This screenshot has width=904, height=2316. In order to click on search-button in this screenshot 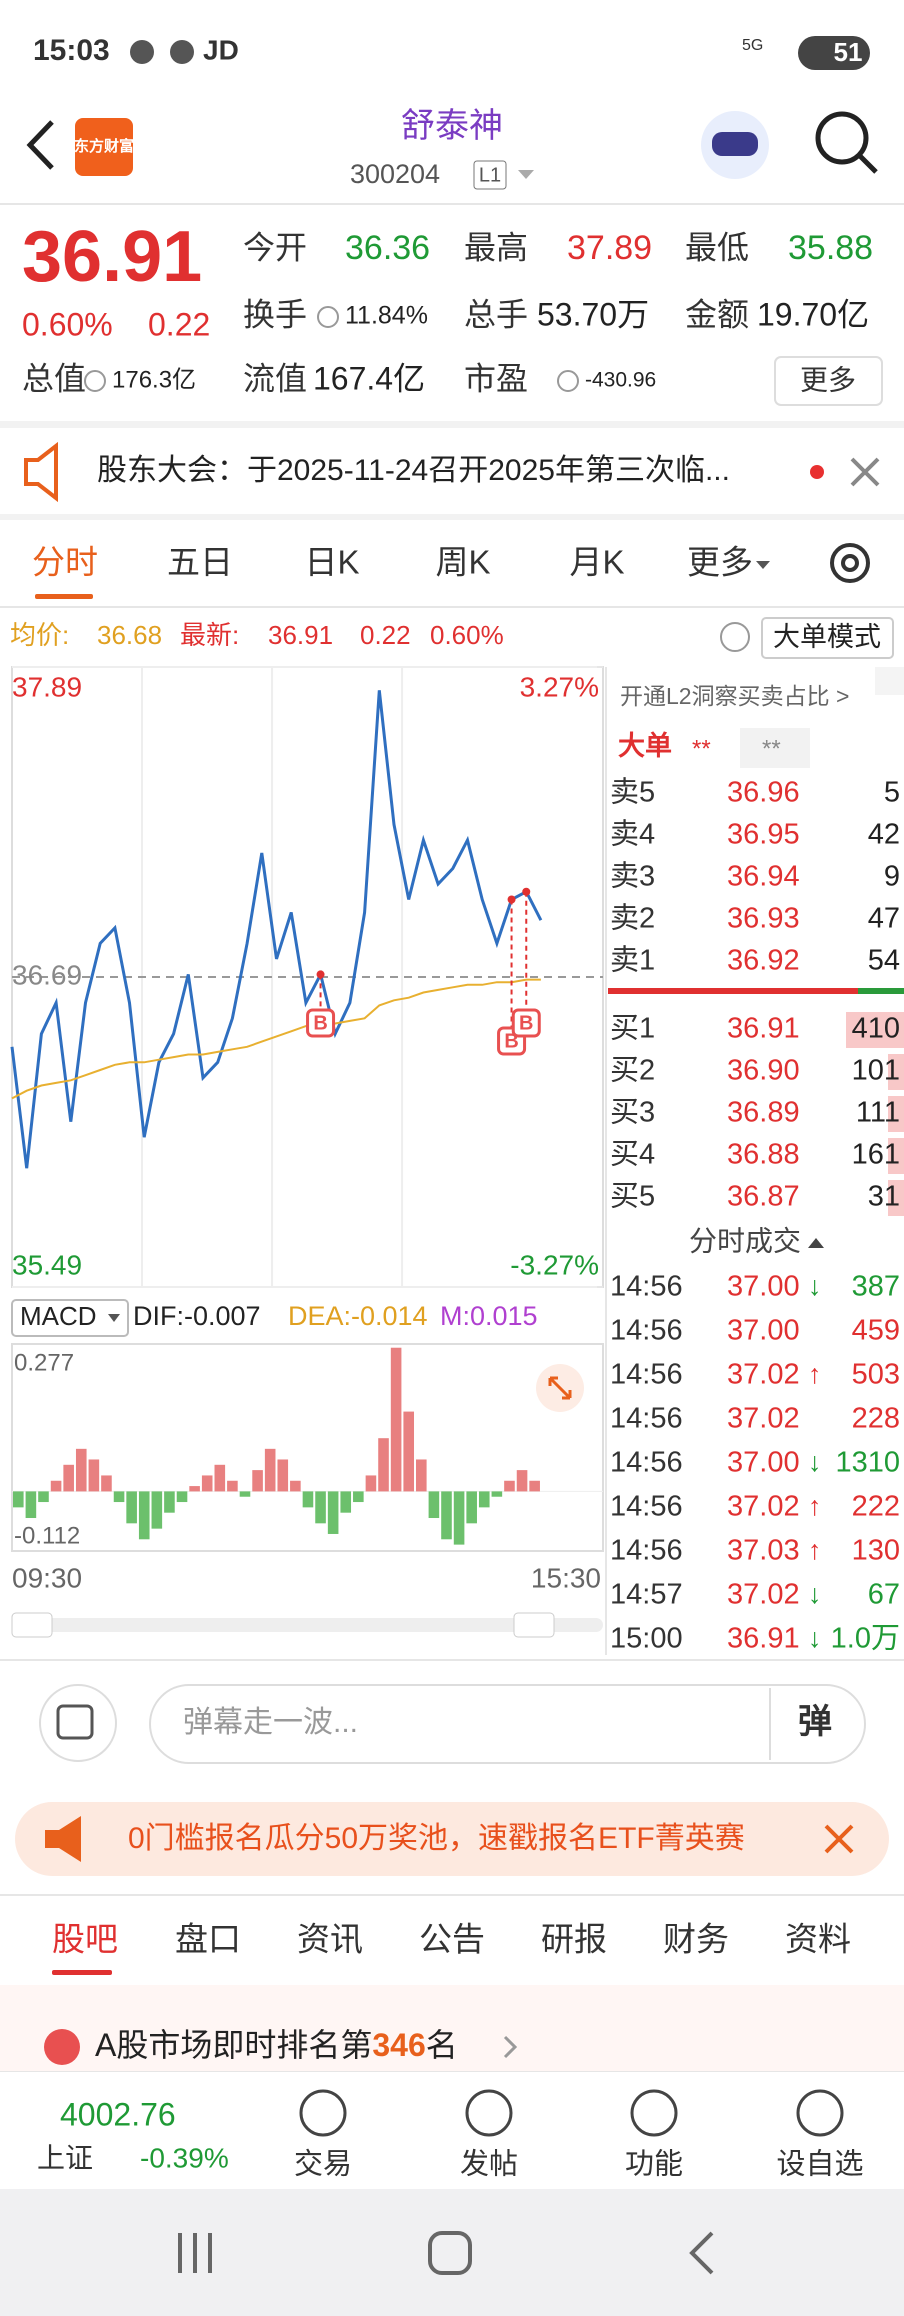, I will do `click(842, 138)`.